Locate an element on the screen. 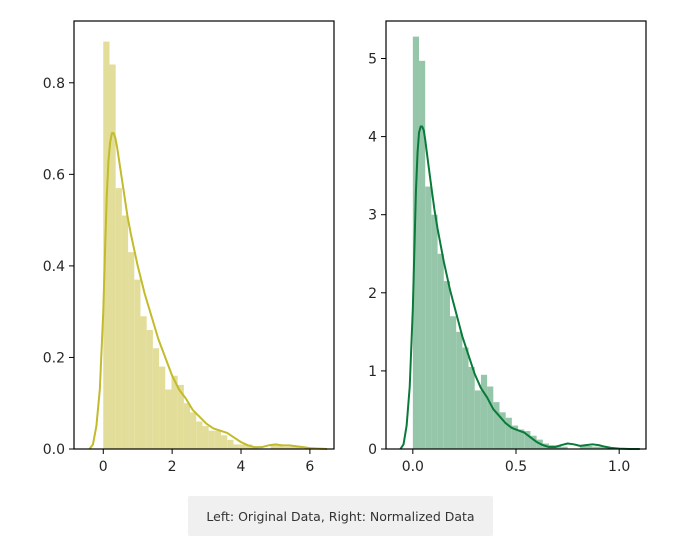 Image resolution: width=679 pixels, height=544 pixels. left-y-tick-label: 0.6 is located at coordinates (54, 175).